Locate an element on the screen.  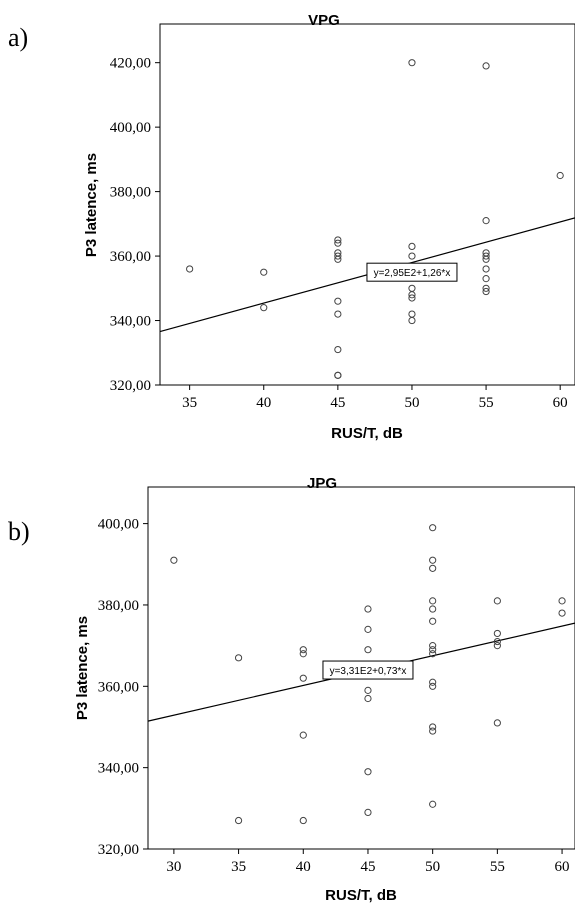
panel-label: a) is located at coordinates (18, 37).